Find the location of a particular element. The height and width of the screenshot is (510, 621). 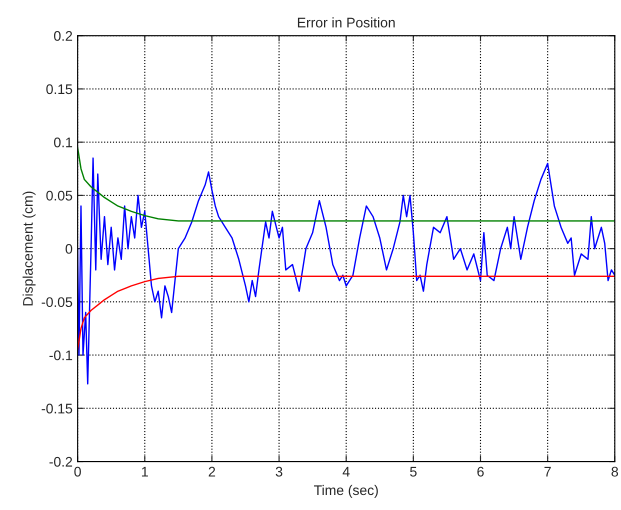

y-tick-label: 0.15 is located at coordinates (59, 89).